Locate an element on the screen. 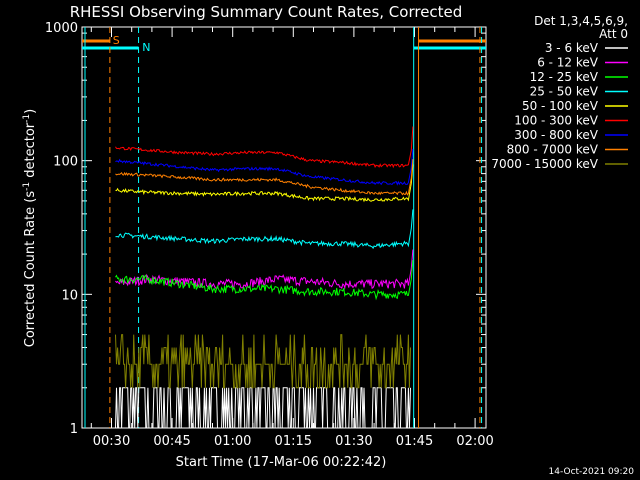 The width and height of the screenshot is (640, 480). night-flag-label: N is located at coordinates (146, 47).